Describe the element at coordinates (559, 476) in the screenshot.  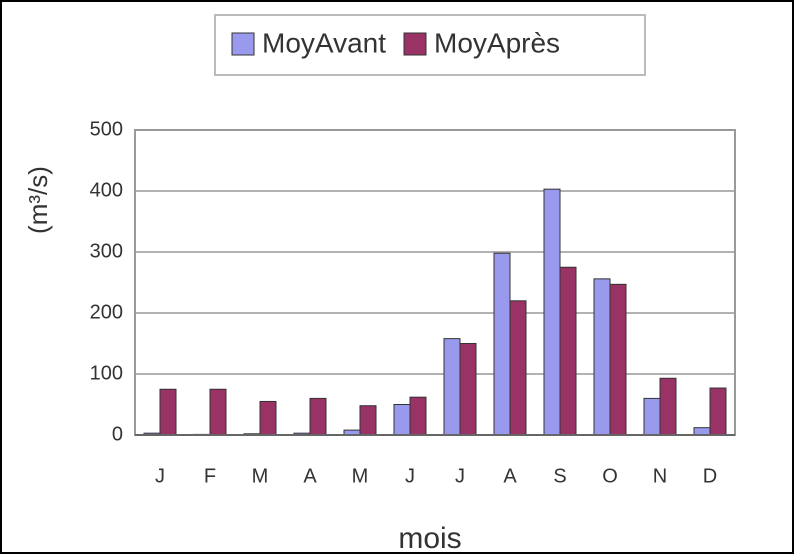
I see `x-tick-label: S` at that location.